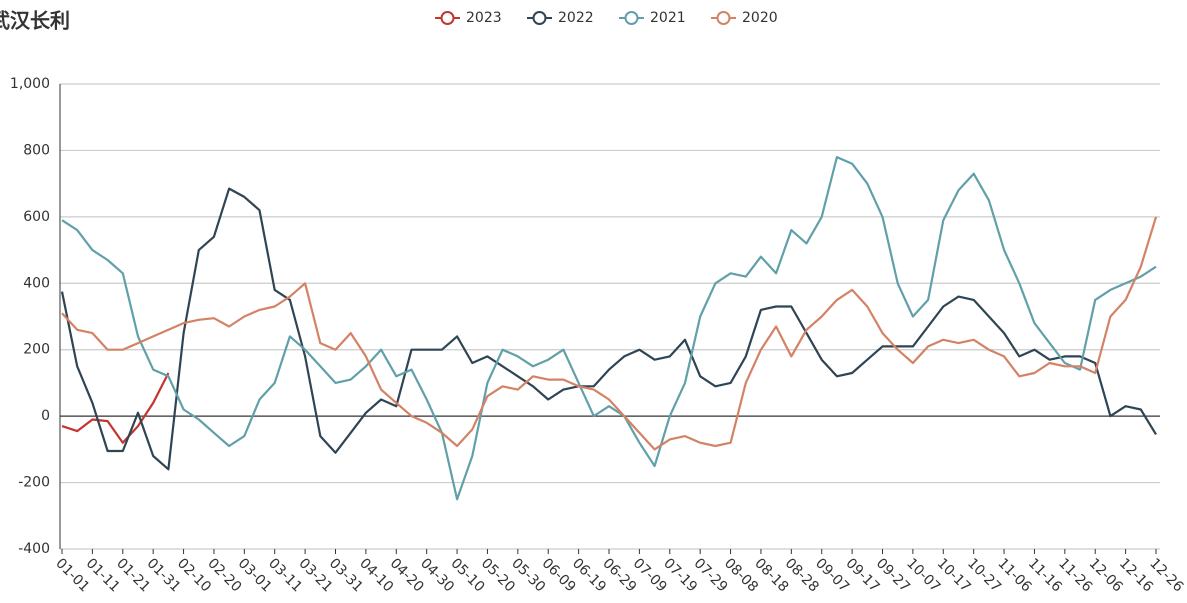  I want to click on x-tick-label: 06-19, so click(589, 575).